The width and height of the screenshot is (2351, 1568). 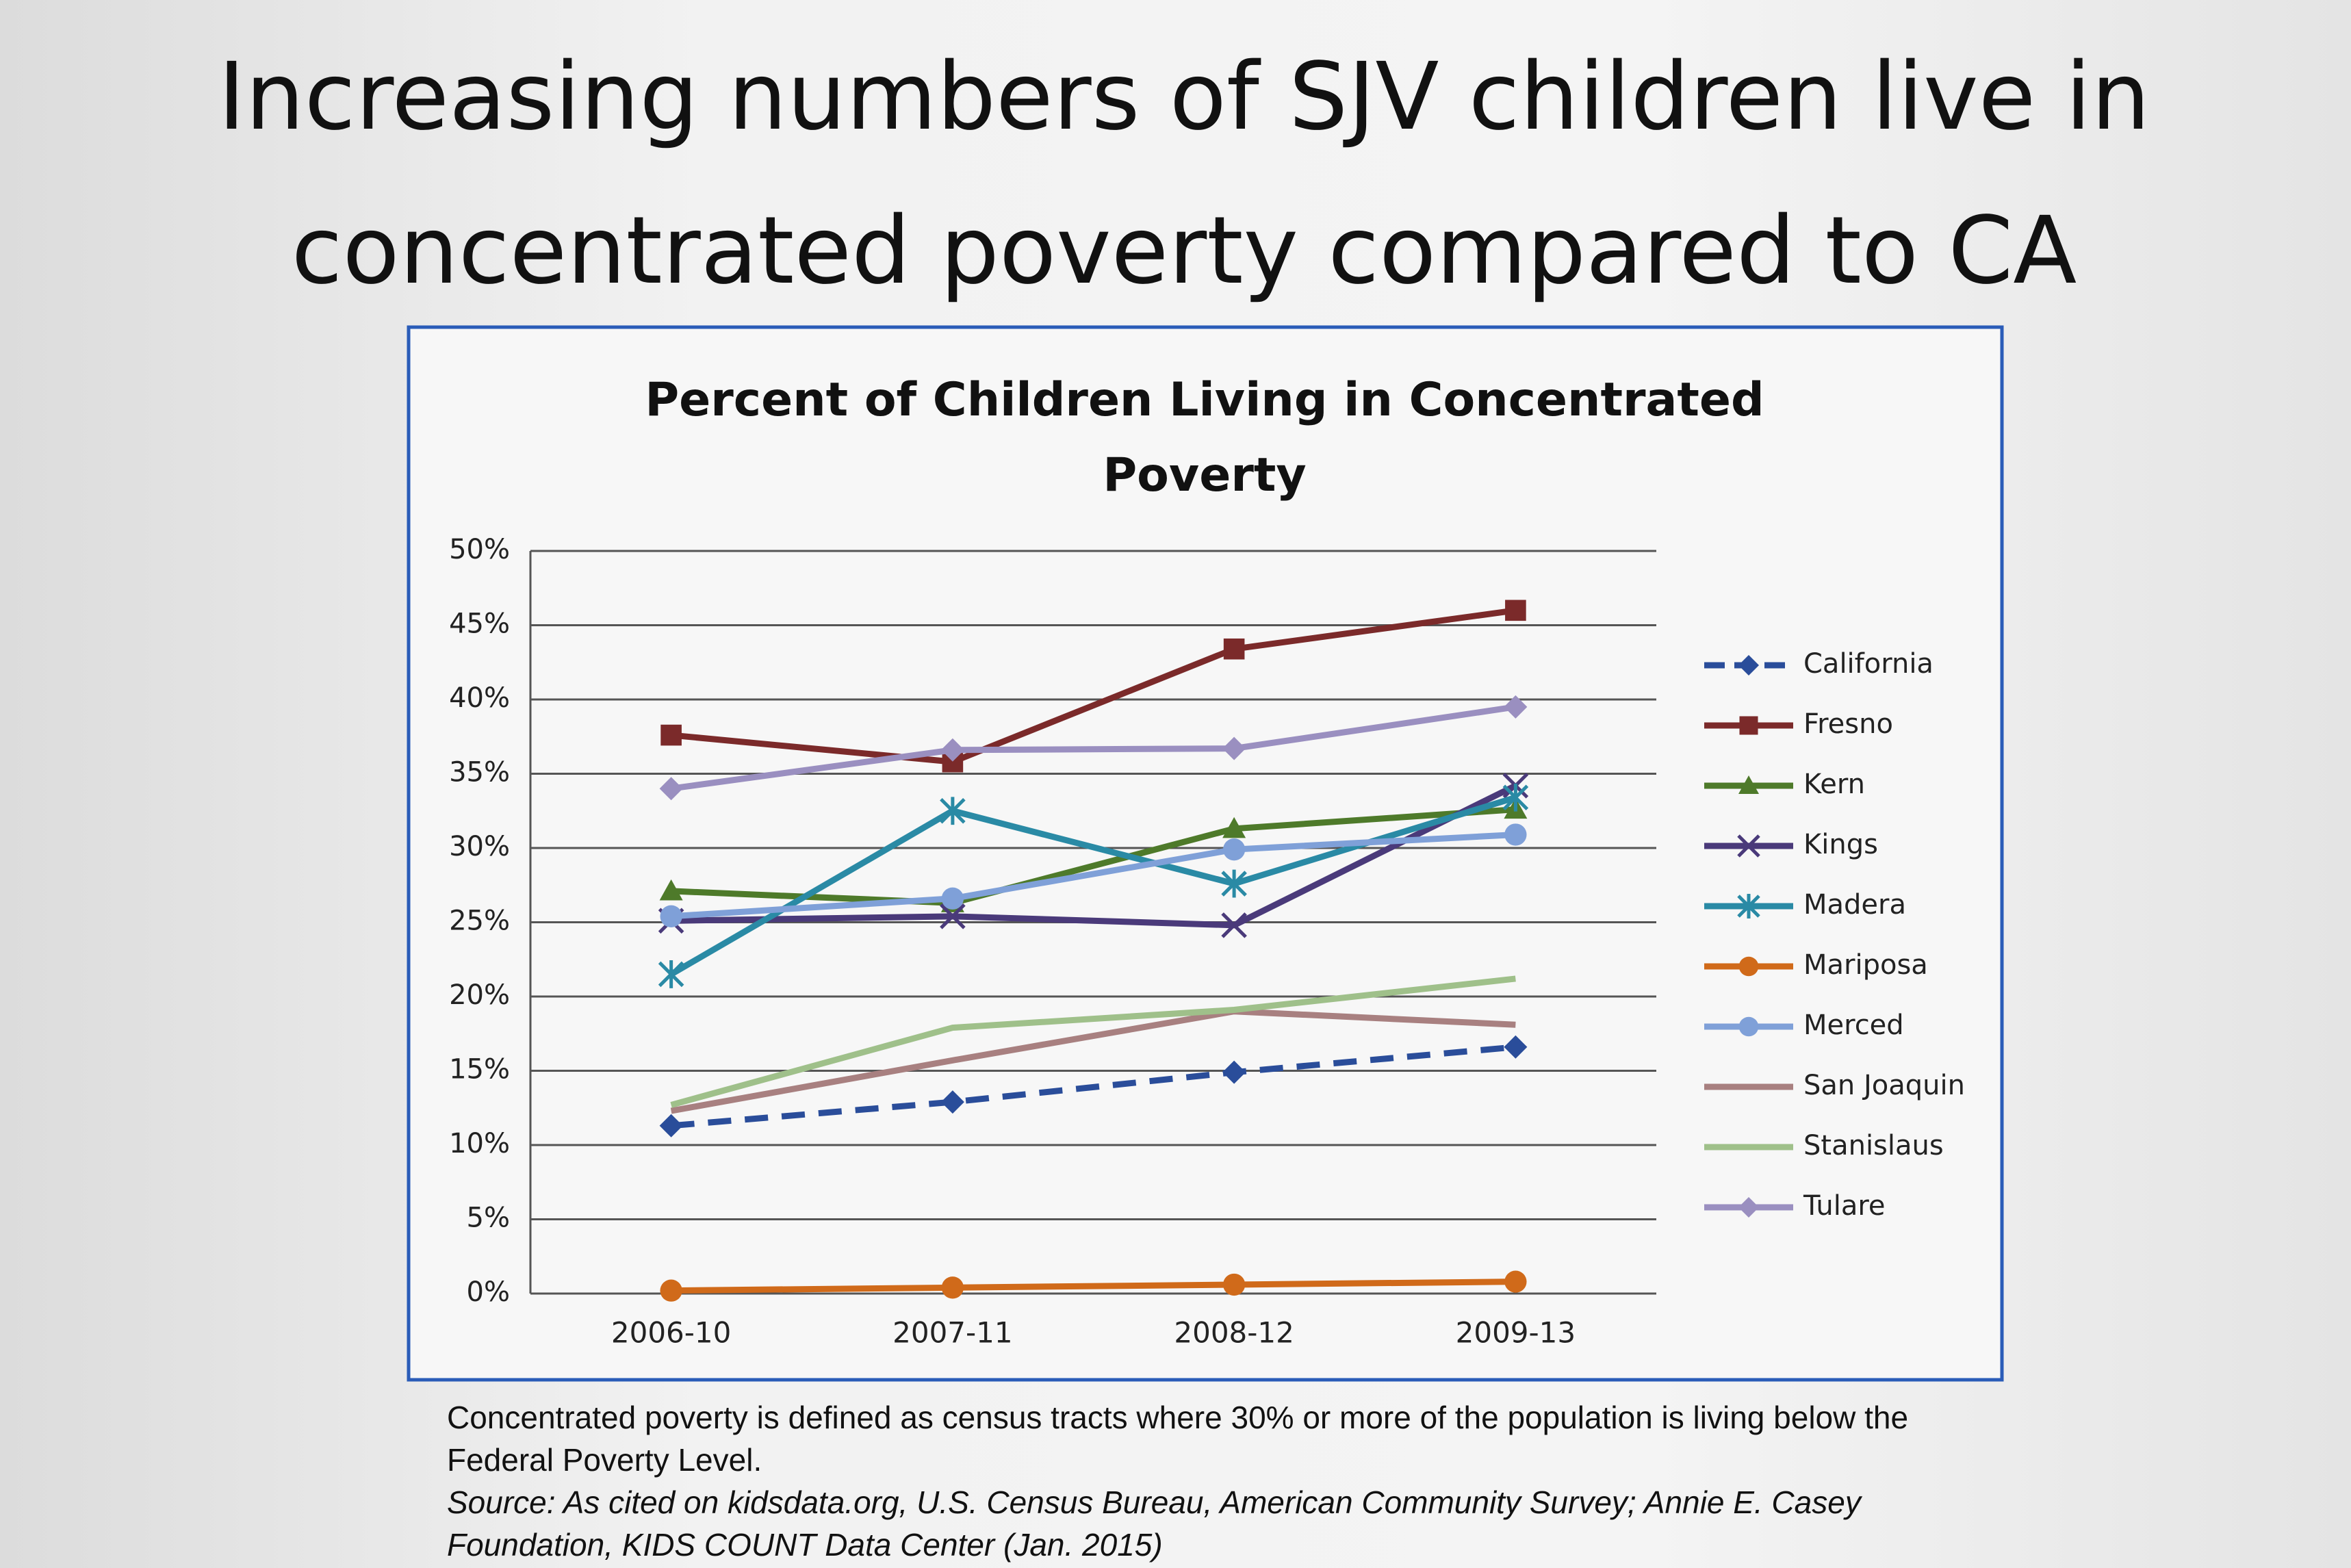 What do you see at coordinates (1884, 1085) in the screenshot?
I see `legend-label: San Joaquin` at bounding box center [1884, 1085].